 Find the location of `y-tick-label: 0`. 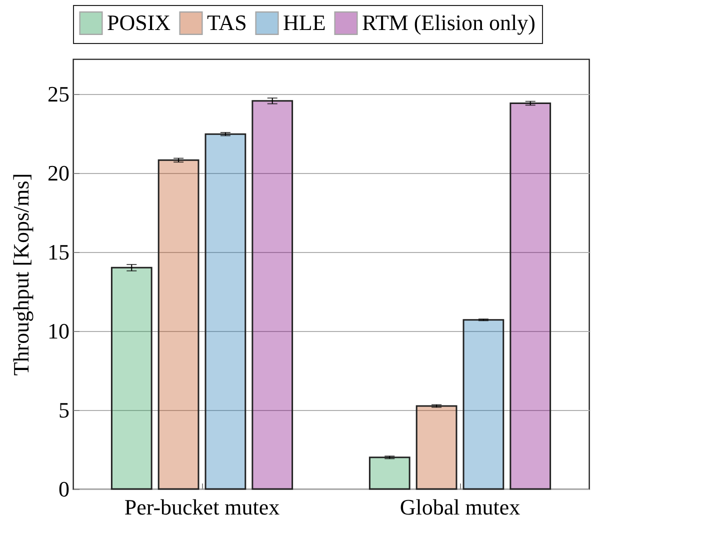

y-tick-label: 0 is located at coordinates (64, 489).